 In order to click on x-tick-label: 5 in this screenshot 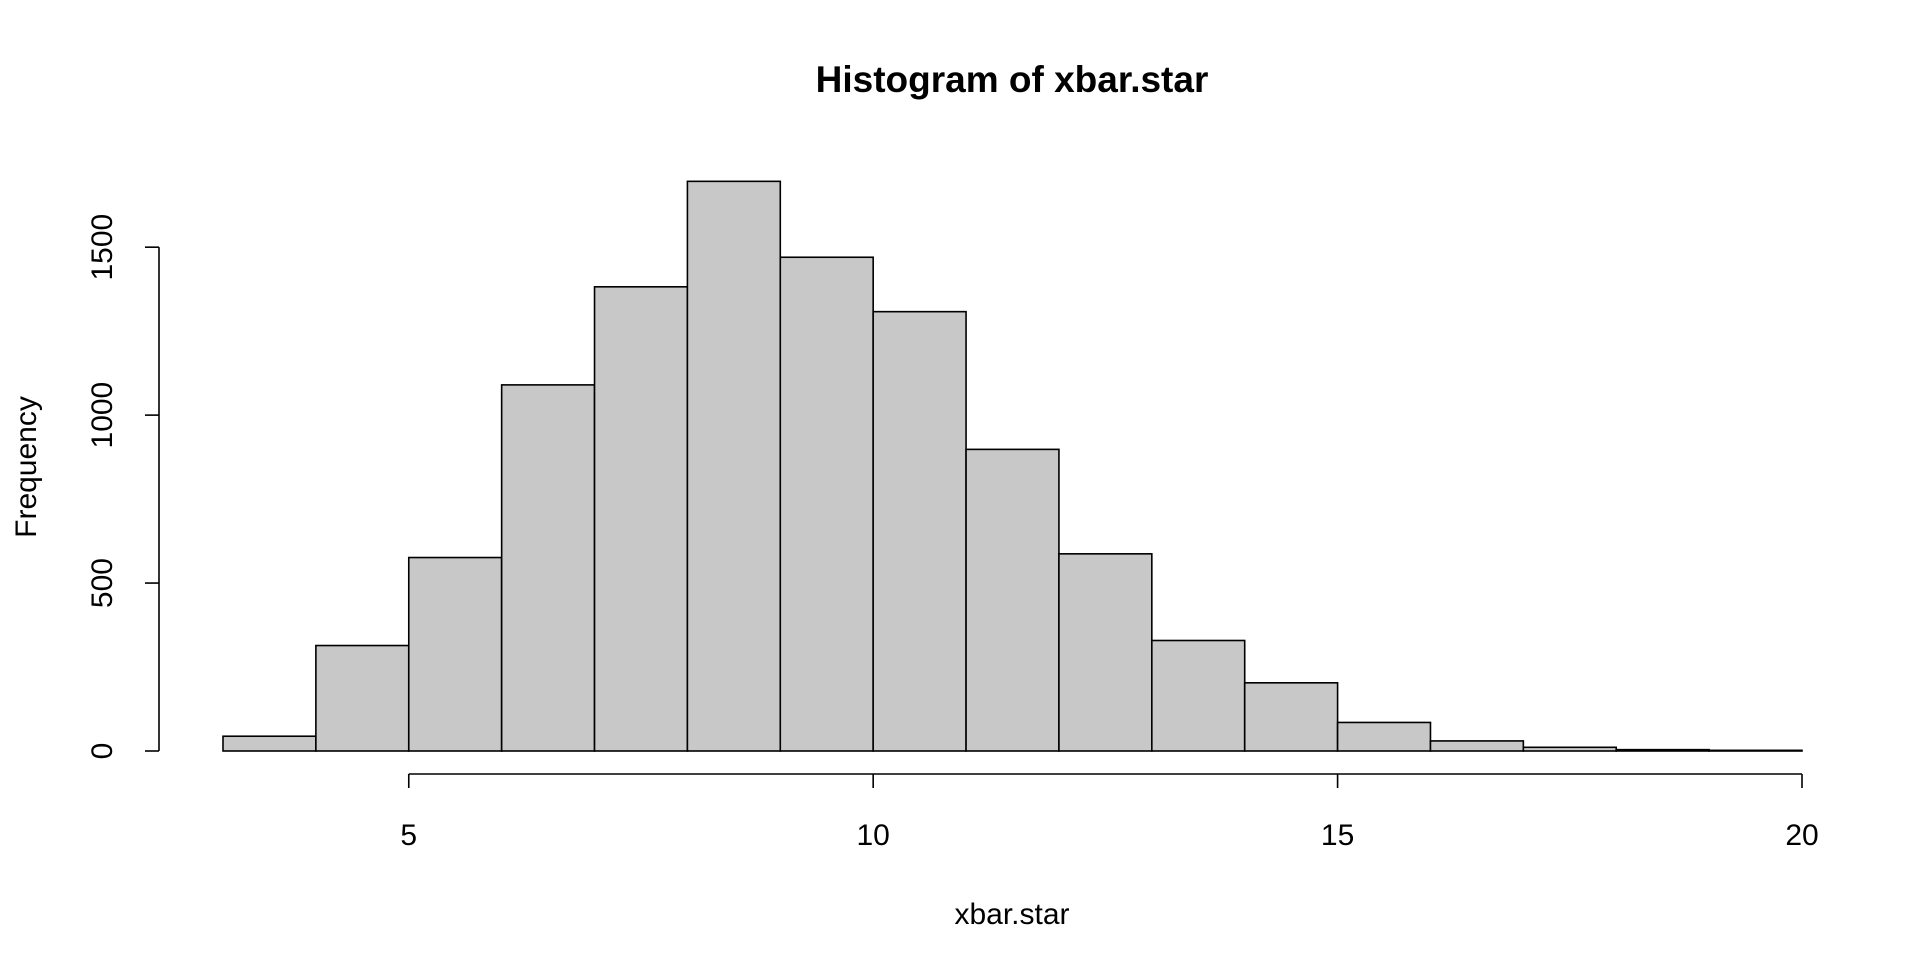, I will do `click(408, 835)`.